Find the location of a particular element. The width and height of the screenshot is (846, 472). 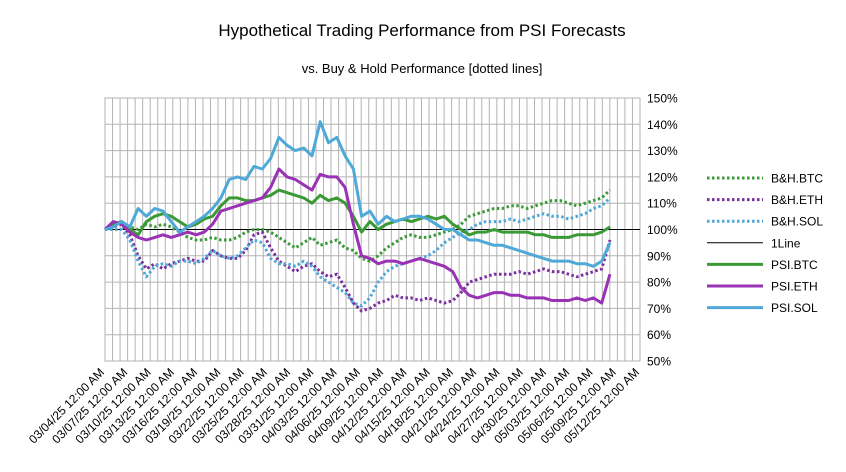

y-tick-label: 50% is located at coordinates (659, 362).